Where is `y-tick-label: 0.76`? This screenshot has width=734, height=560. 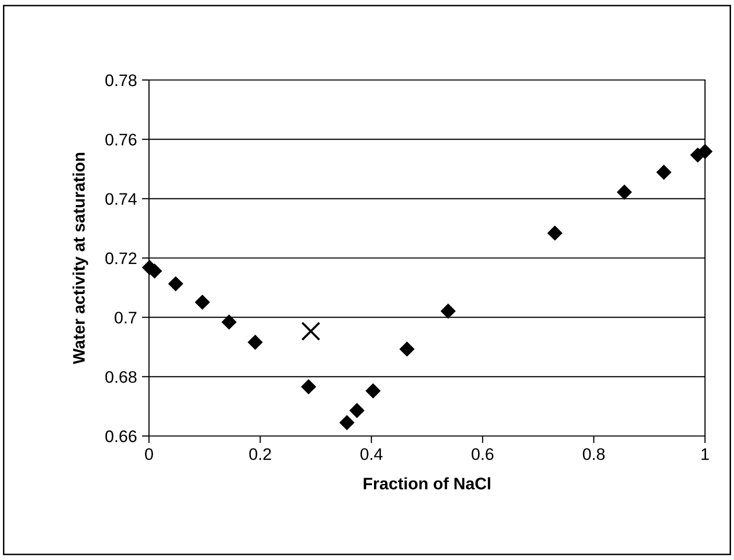 y-tick-label: 0.76 is located at coordinates (120, 140).